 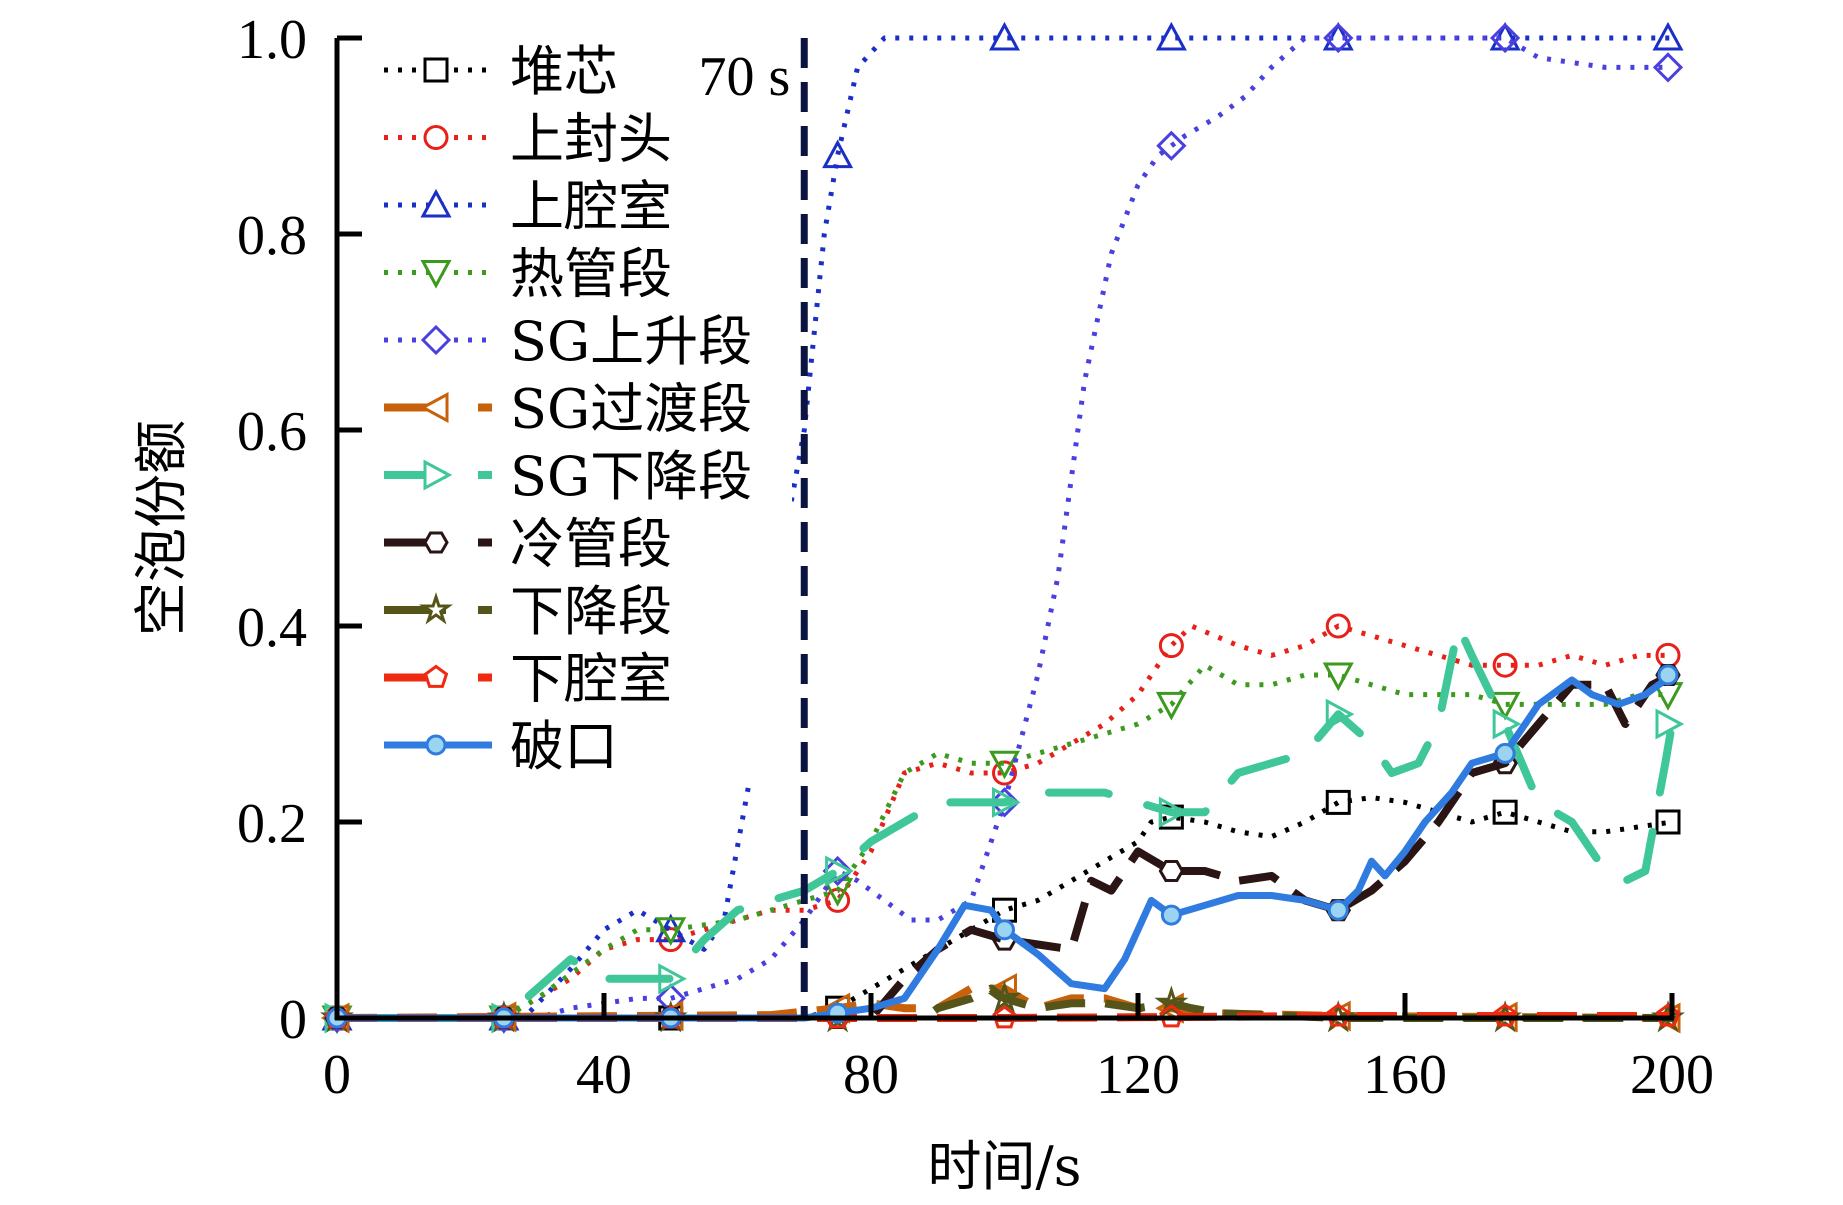 I want to click on legend-label: 热管段, so click(x=591, y=274).